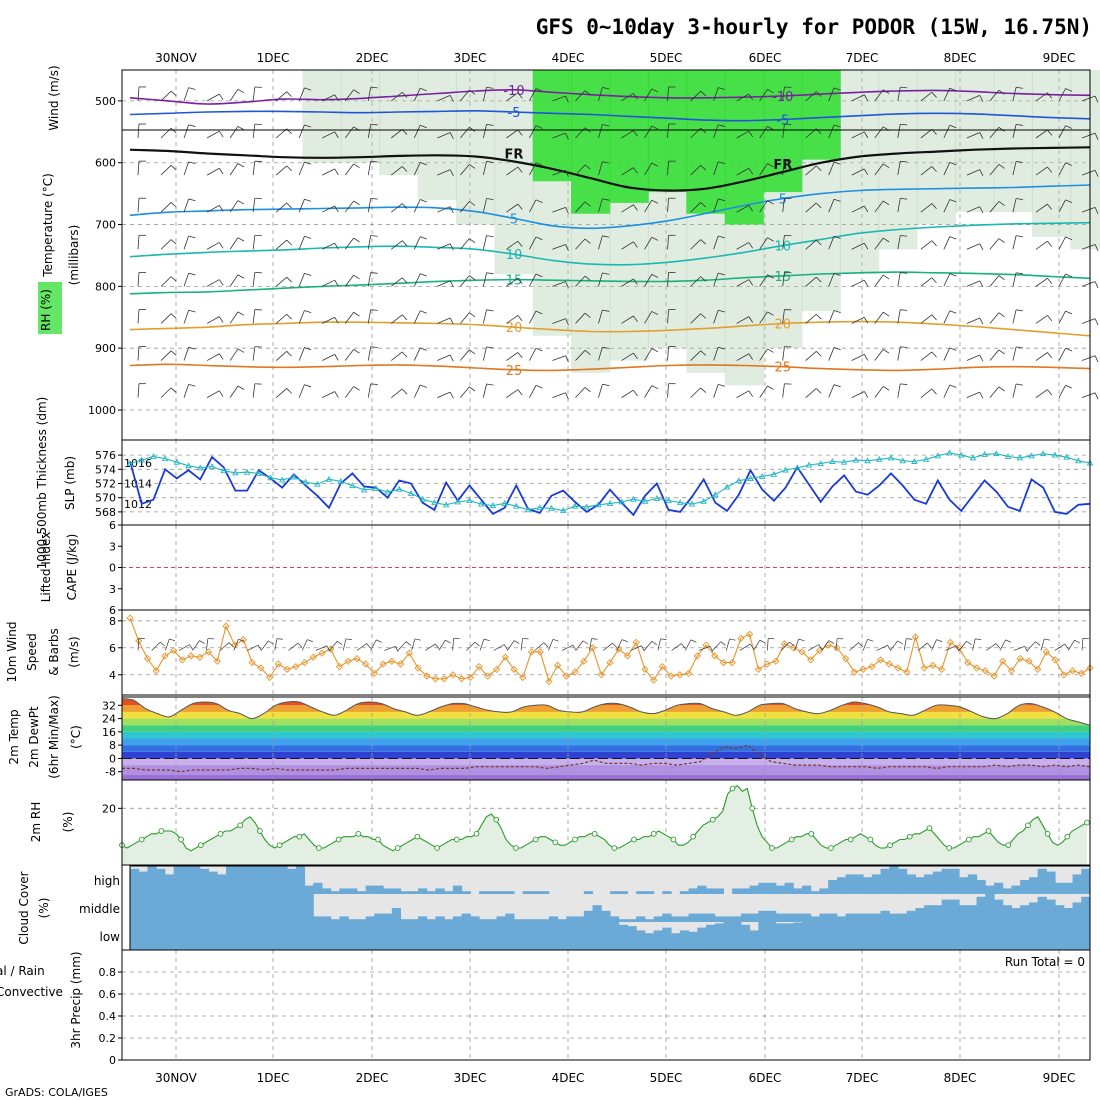 This screenshot has height=1100, width=1100. I want to click on slp-tick-label: 1012, so click(138, 504).